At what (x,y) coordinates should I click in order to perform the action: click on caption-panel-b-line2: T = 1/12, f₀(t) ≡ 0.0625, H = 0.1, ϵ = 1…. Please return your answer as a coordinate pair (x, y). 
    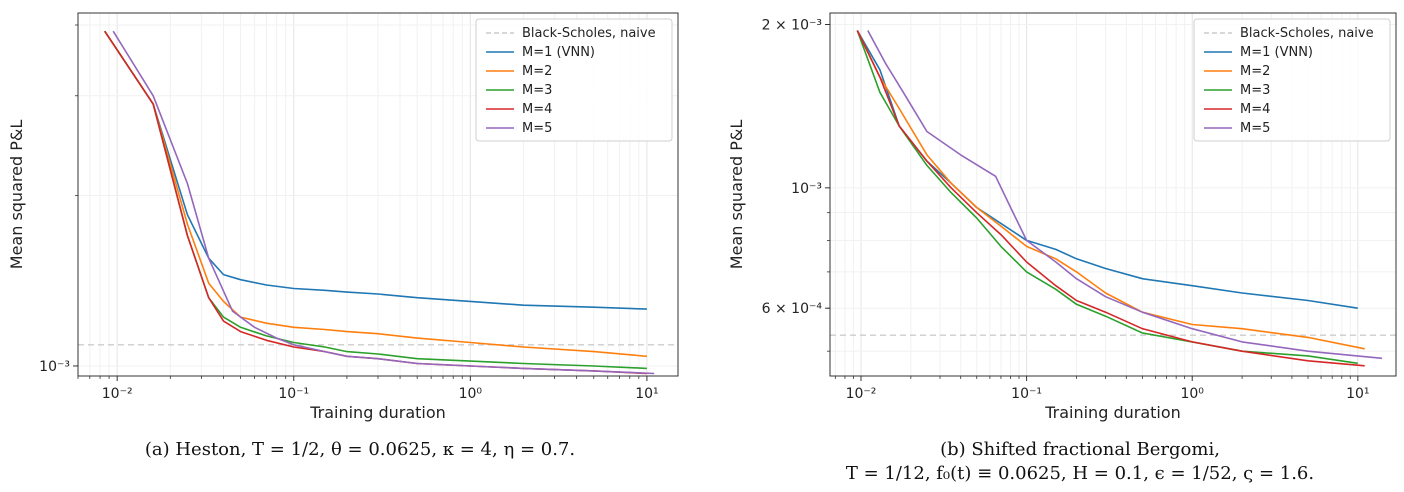
    Looking at the image, I should click on (1080, 473).